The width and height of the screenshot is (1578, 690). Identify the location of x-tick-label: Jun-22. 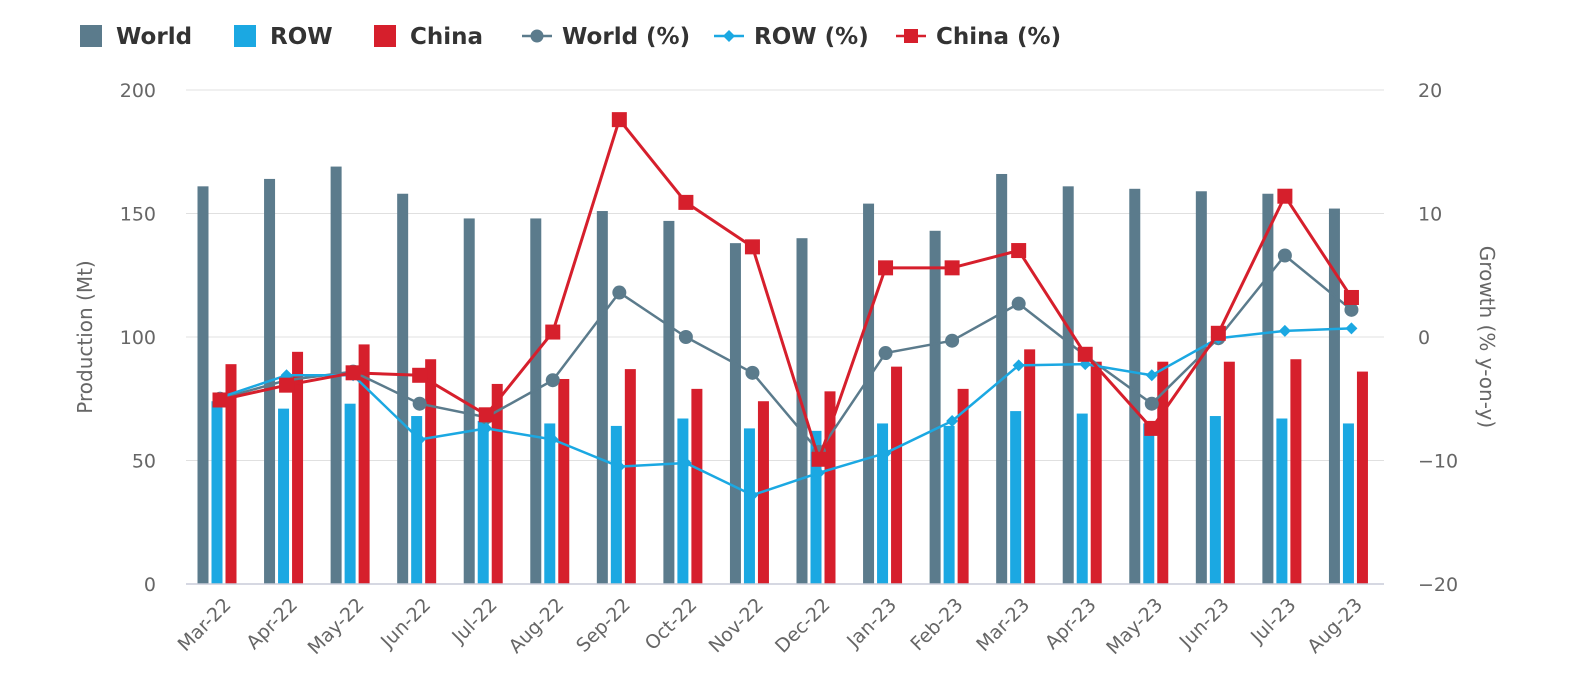
(405, 623).